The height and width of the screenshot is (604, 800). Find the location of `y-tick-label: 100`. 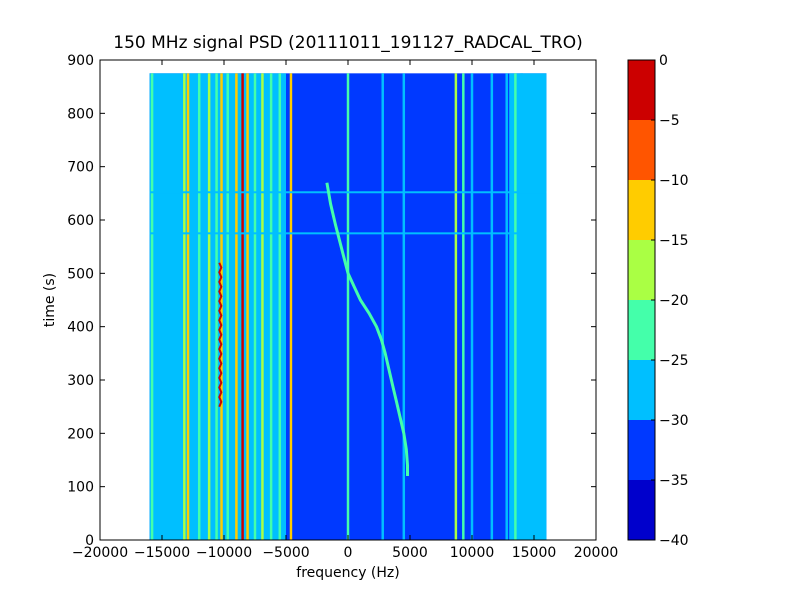

y-tick-label: 100 is located at coordinates (80, 488).